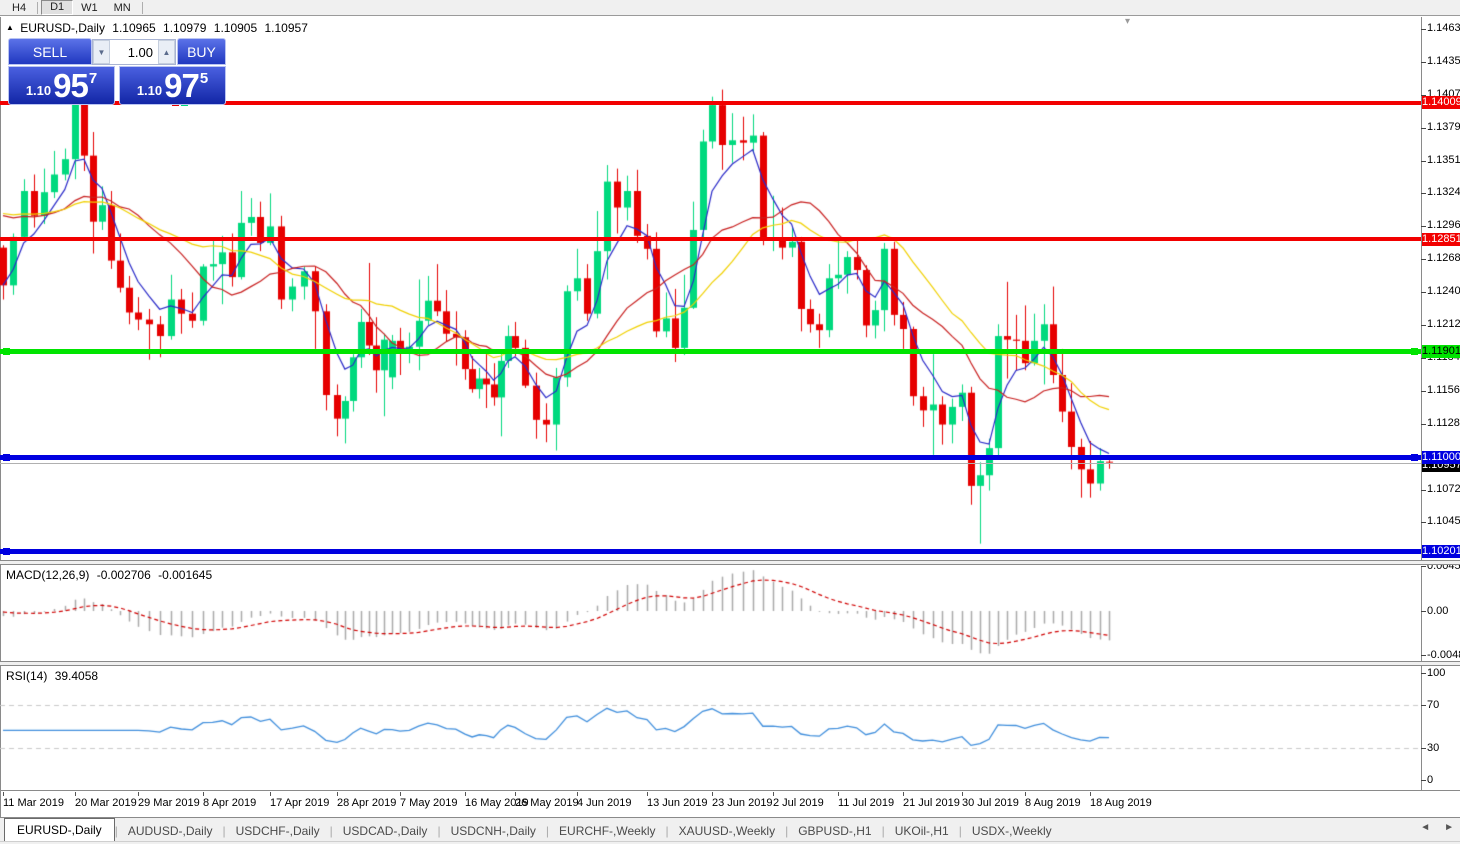 Image resolution: width=1460 pixels, height=844 pixels. I want to click on sell-button: SELL, so click(50, 51).